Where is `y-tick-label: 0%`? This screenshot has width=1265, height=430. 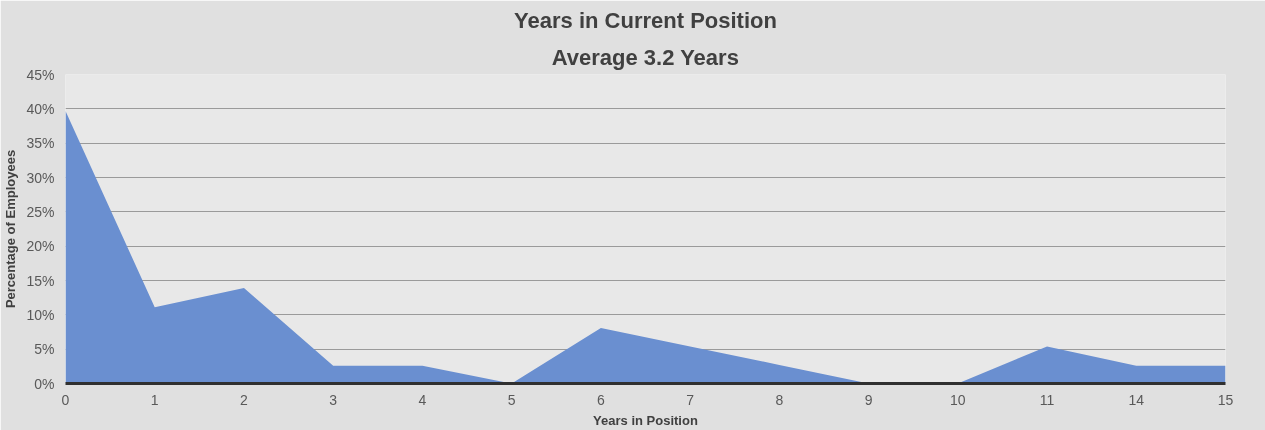 y-tick-label: 0% is located at coordinates (44, 383).